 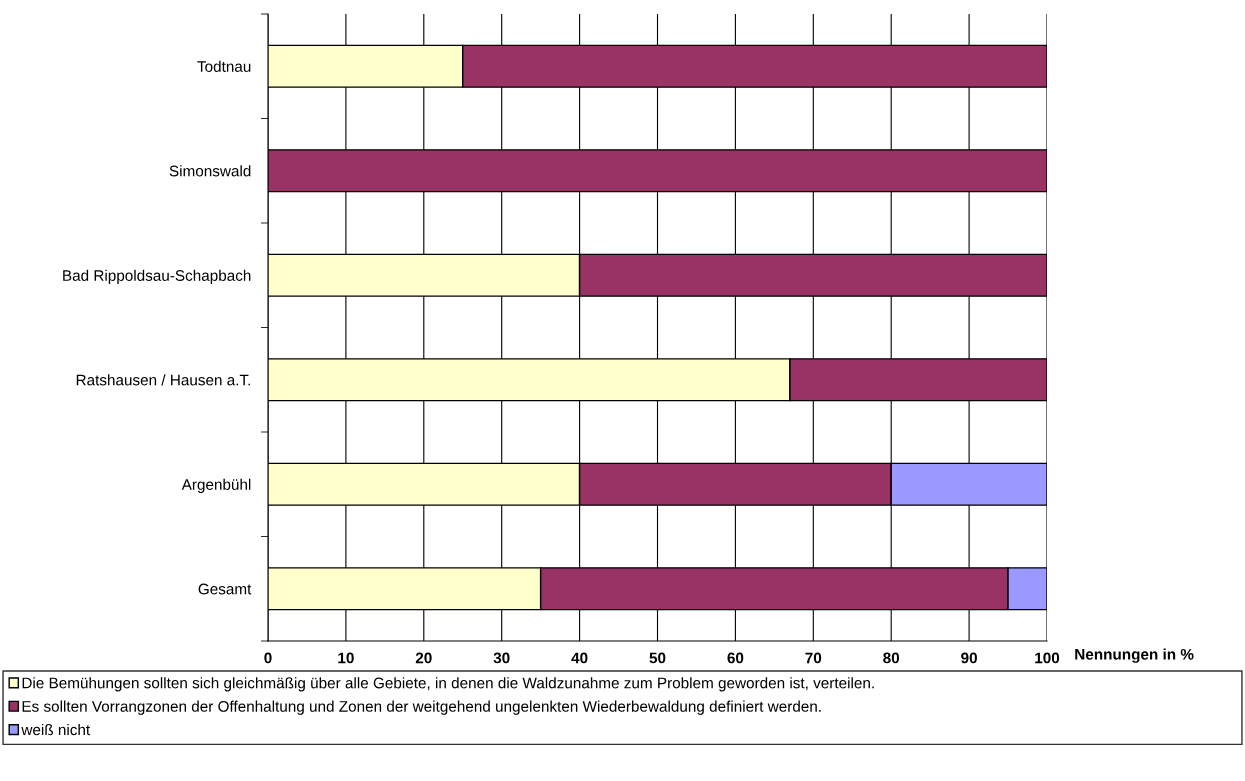 What do you see at coordinates (225, 589) in the screenshot?
I see `y-tick-label: Gesamt` at bounding box center [225, 589].